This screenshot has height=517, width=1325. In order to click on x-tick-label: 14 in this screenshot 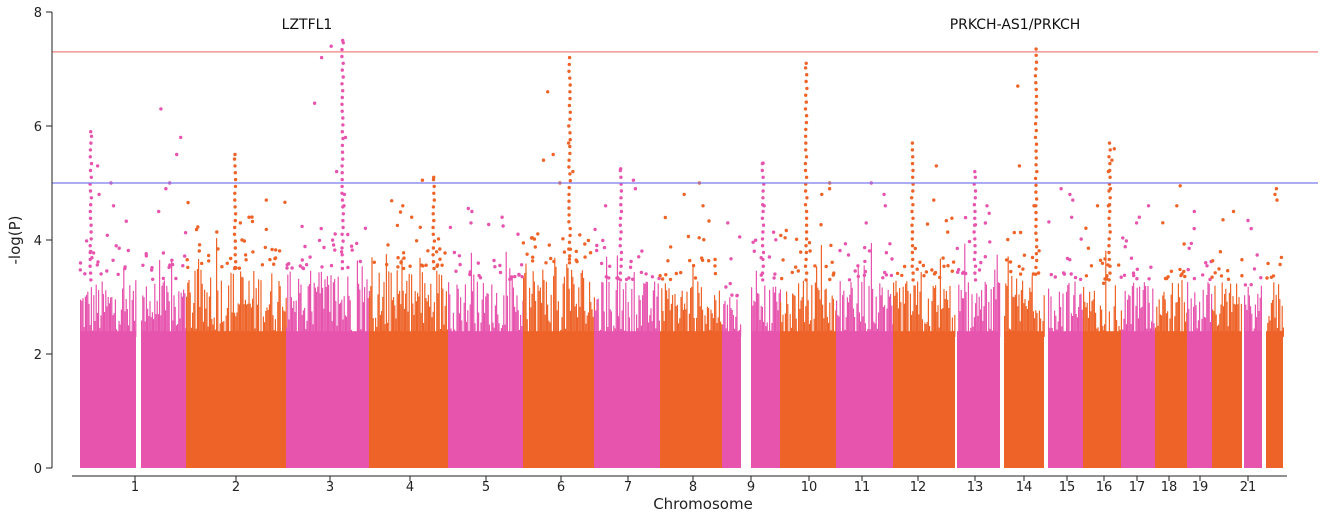, I will do `click(1024, 487)`.